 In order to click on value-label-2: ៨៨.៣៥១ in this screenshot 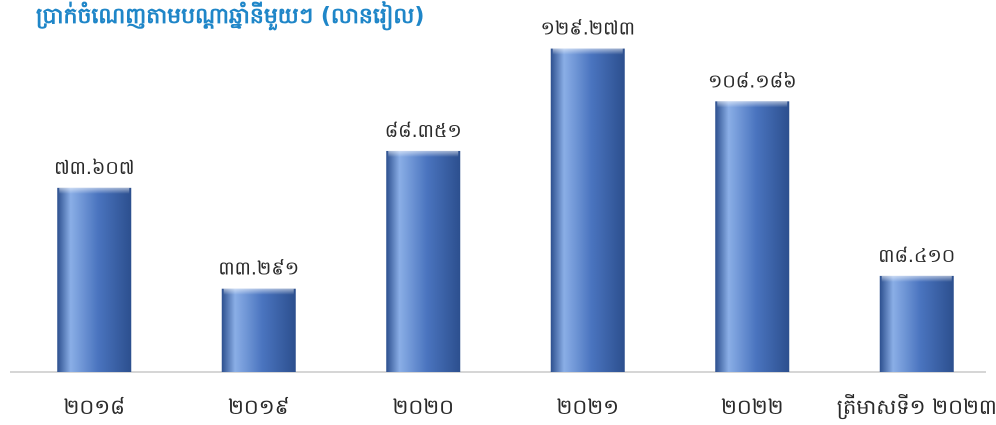, I will do `click(423, 131)`.